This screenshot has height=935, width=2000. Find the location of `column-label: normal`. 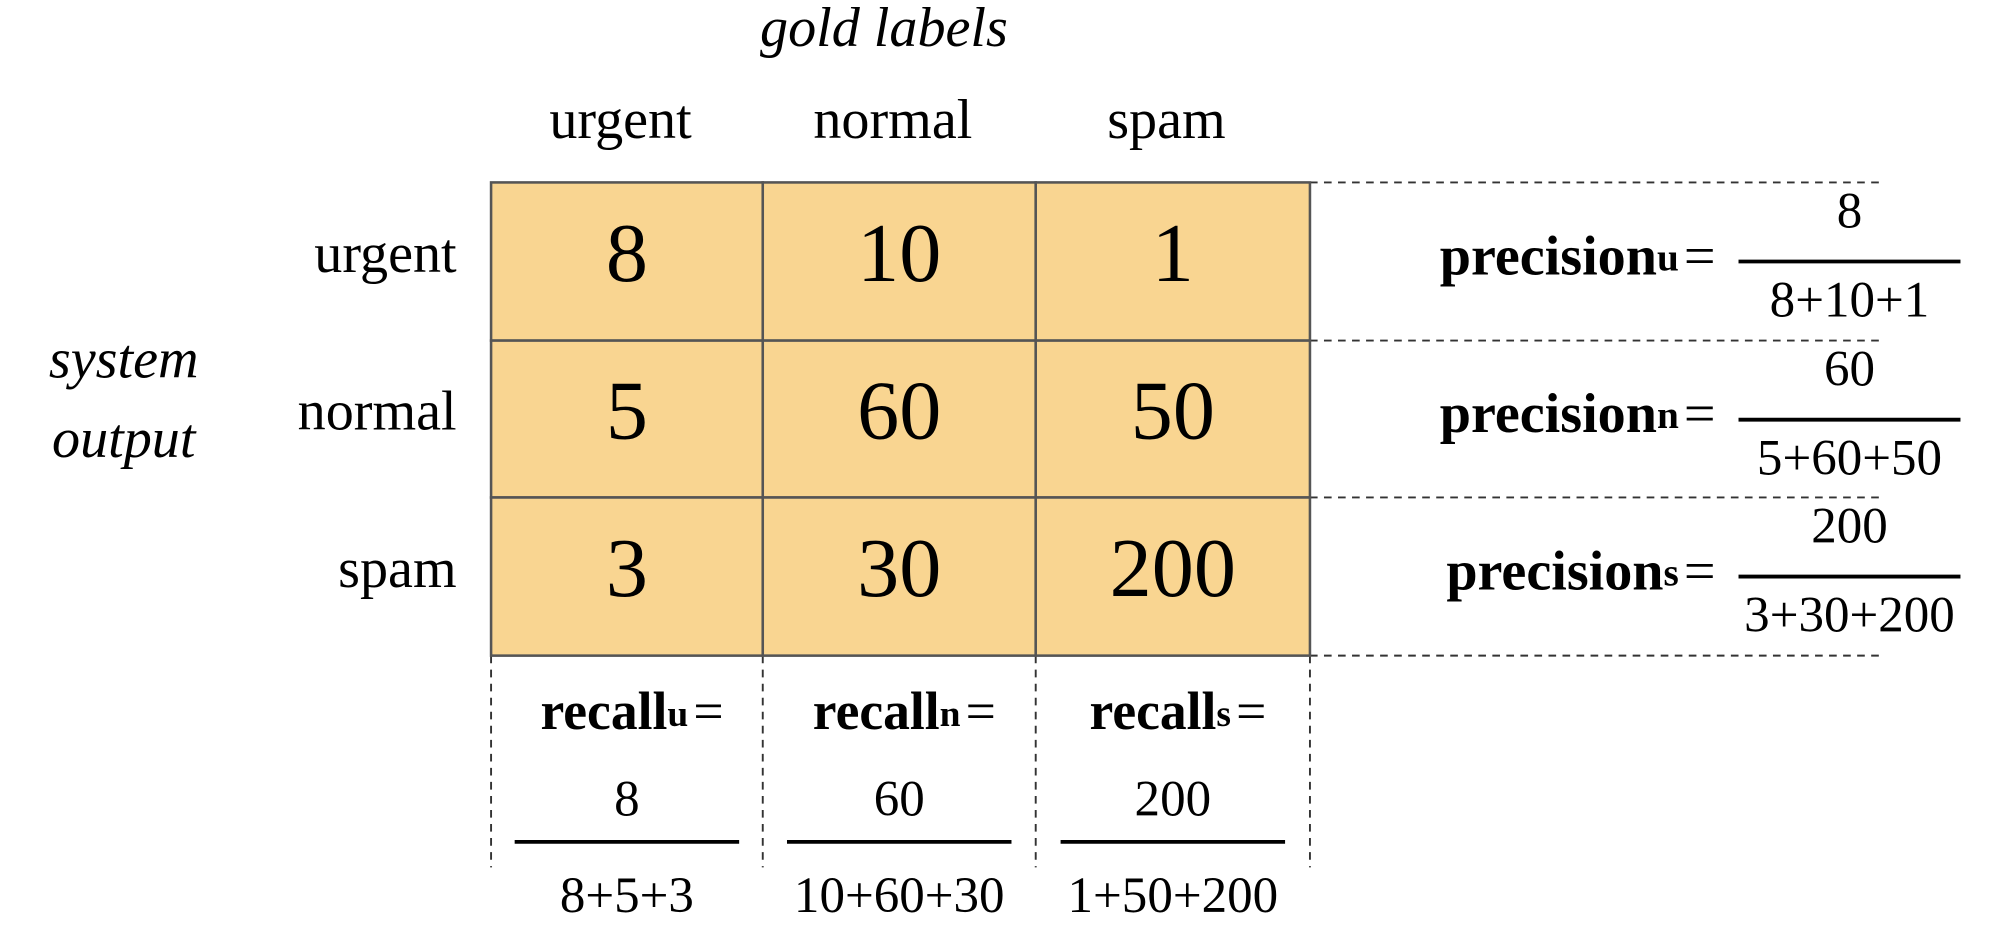

column-label: normal is located at coordinates (892, 120).